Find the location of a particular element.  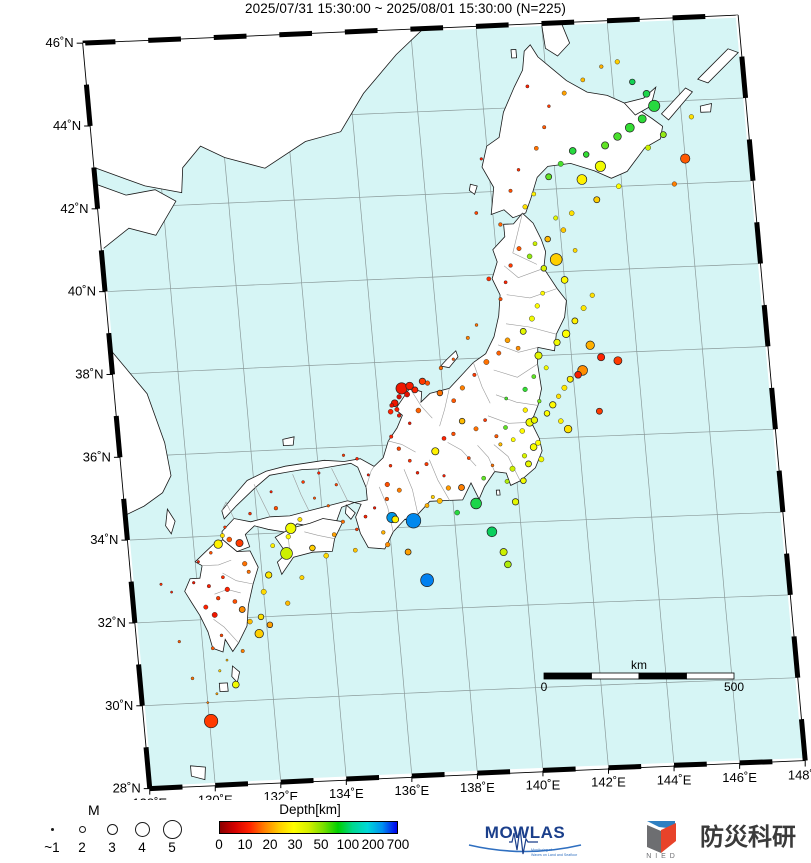

latitude-tick-label: 34˚N is located at coordinates (104, 539).